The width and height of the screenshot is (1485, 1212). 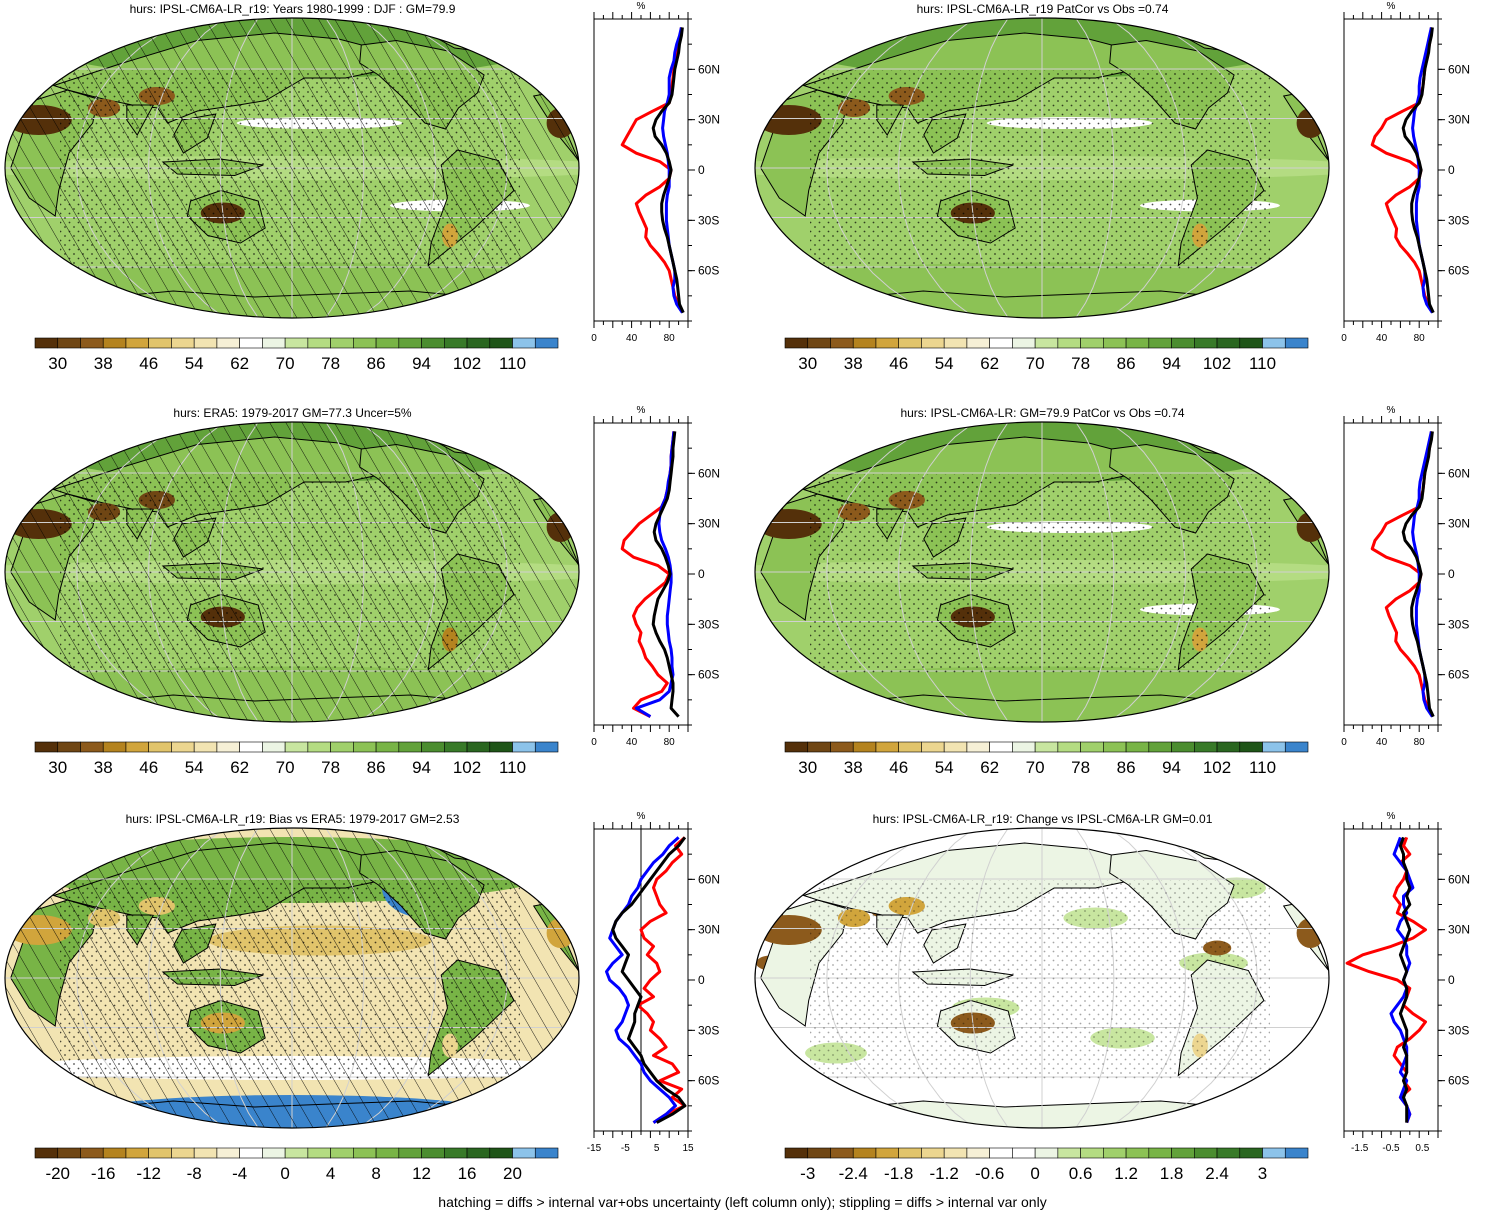 What do you see at coordinates (292, 572) in the screenshot?
I see `map` at bounding box center [292, 572].